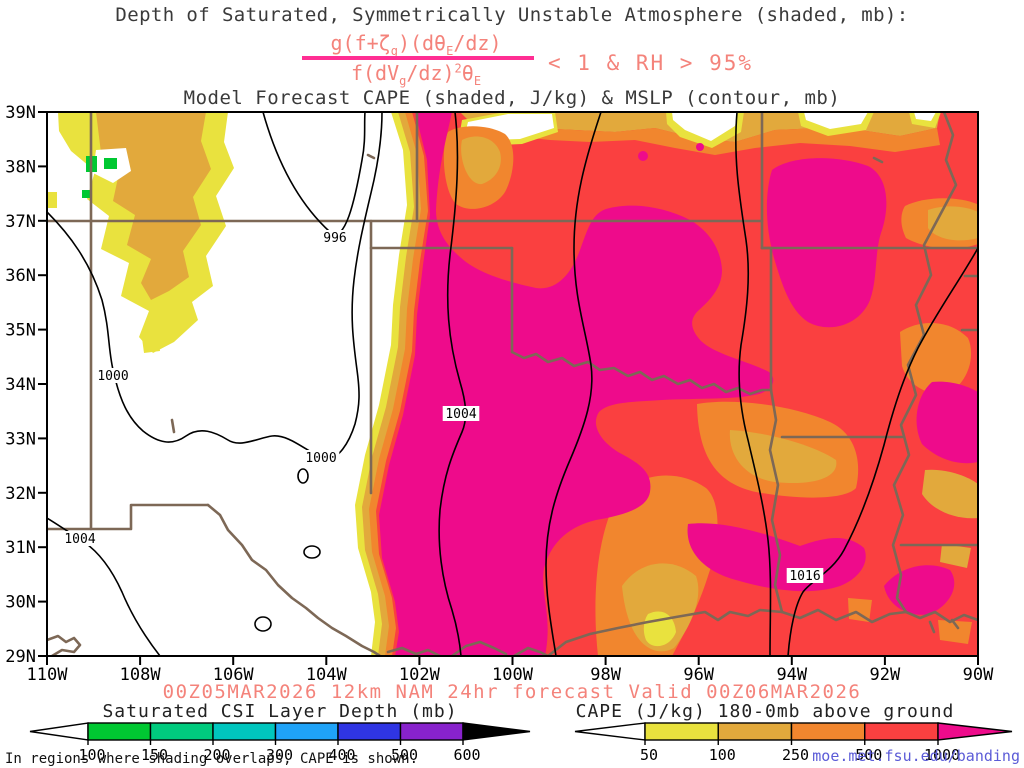  Describe the element at coordinates (279, 755) in the screenshot. I see `svg-text: 300` at that location.